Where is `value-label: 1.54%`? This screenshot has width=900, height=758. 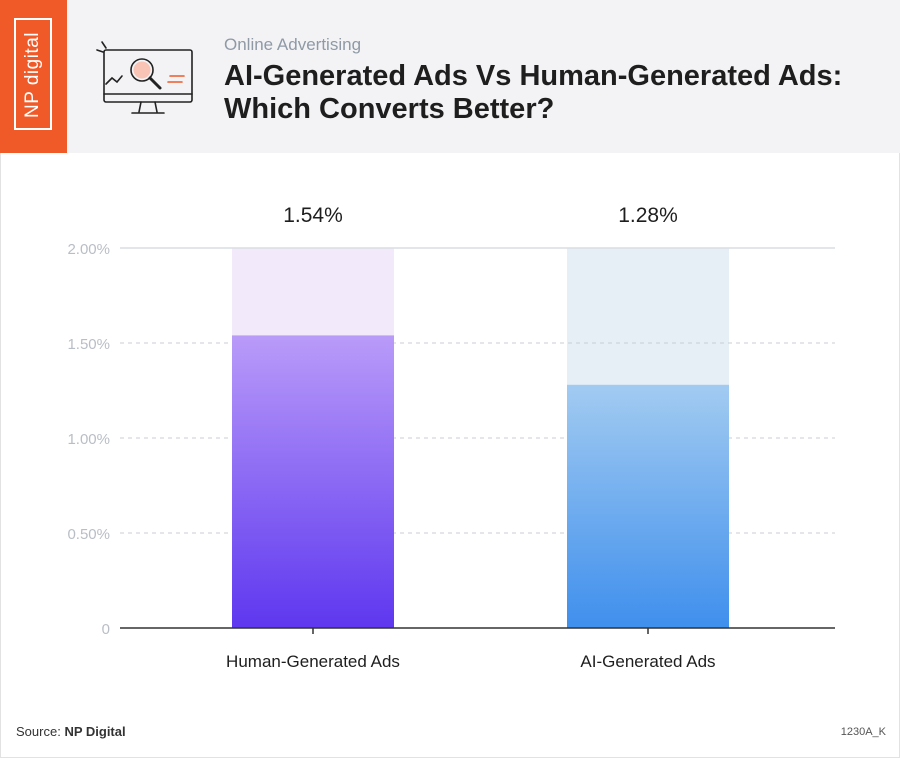
value-label: 1.54% is located at coordinates (313, 215).